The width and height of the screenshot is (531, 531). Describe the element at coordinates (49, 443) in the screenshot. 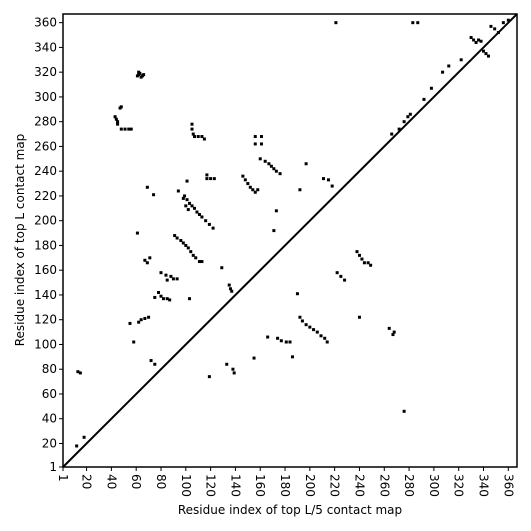

I see `y-tick-label: 20` at that location.